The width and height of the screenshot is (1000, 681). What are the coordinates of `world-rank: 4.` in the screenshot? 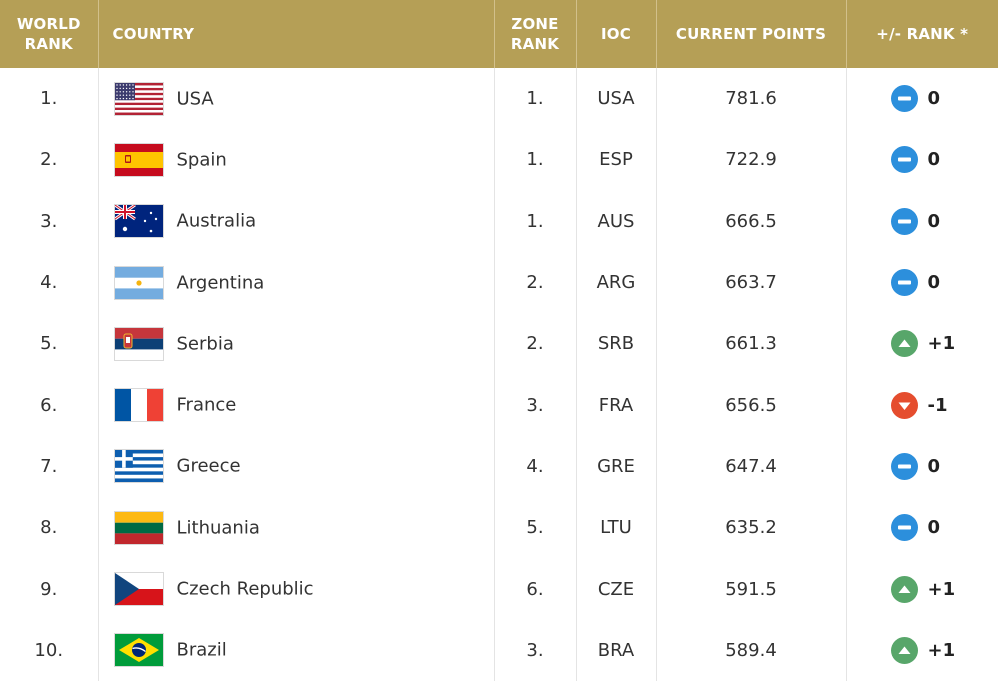 It's located at (49, 283).